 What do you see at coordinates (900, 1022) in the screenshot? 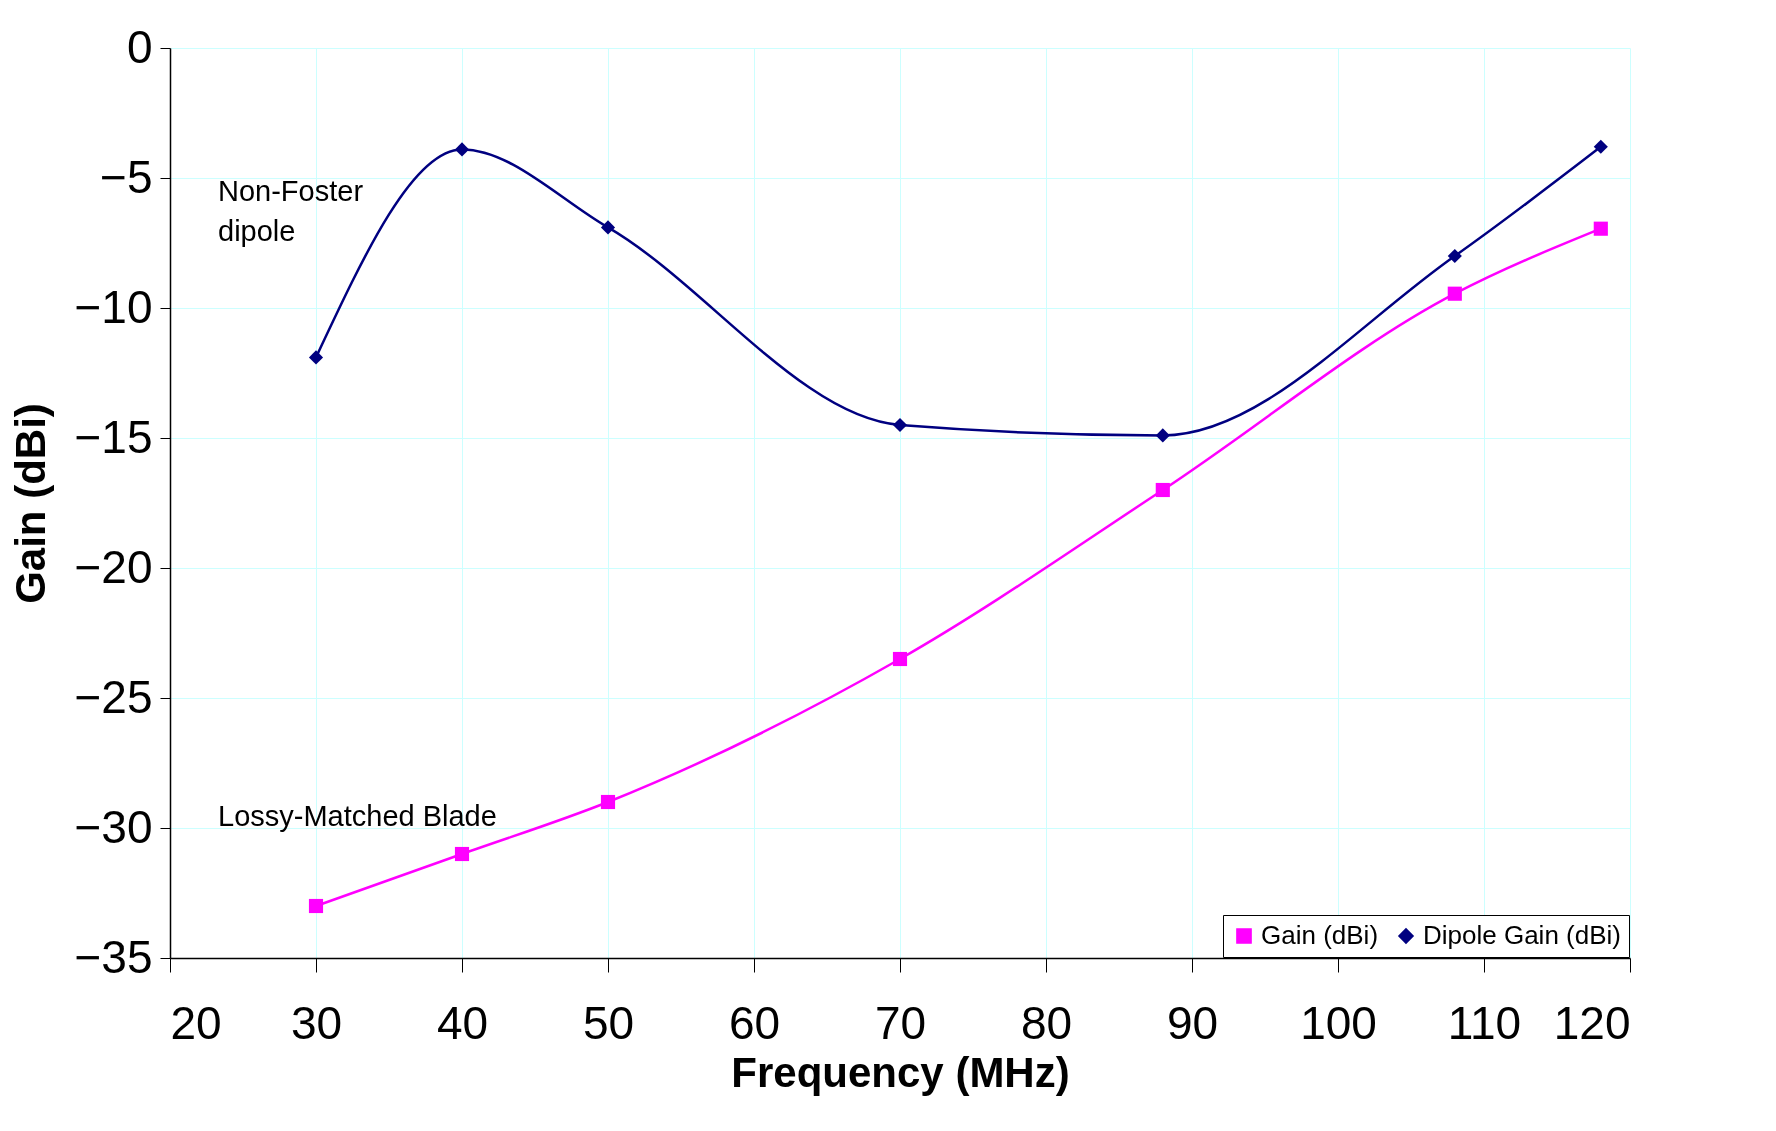
I see `x-tick-label: 70` at bounding box center [900, 1022].